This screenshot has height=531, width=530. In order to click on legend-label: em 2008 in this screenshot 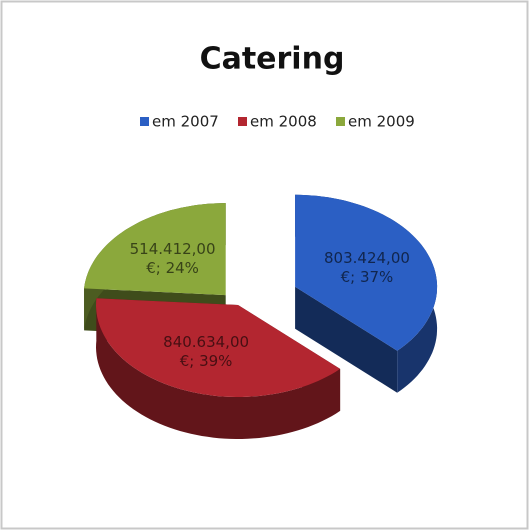, I will do `click(283, 122)`.